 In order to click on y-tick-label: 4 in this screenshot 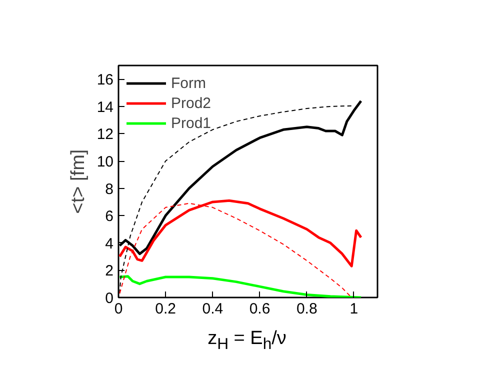, I will do `click(109, 243)`.